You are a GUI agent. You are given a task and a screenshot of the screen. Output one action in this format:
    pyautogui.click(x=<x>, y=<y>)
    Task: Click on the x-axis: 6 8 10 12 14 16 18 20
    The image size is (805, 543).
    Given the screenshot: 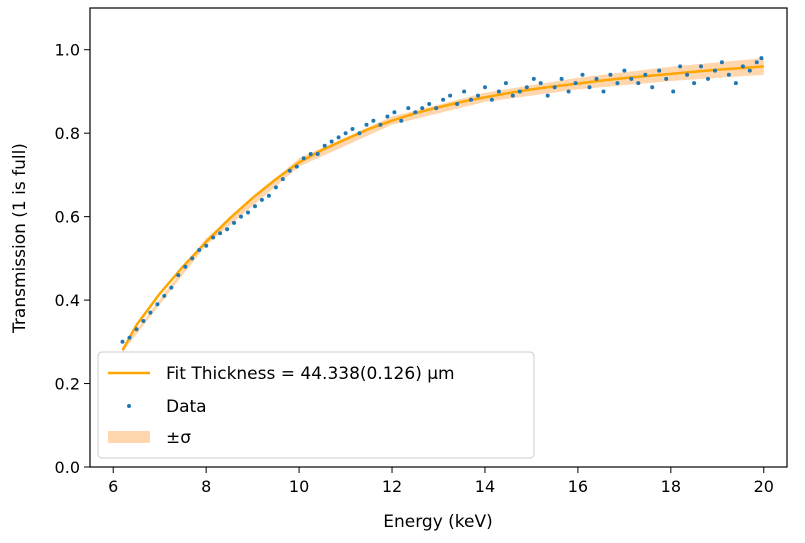 What is the action you would take?
    pyautogui.click(x=441, y=481)
    